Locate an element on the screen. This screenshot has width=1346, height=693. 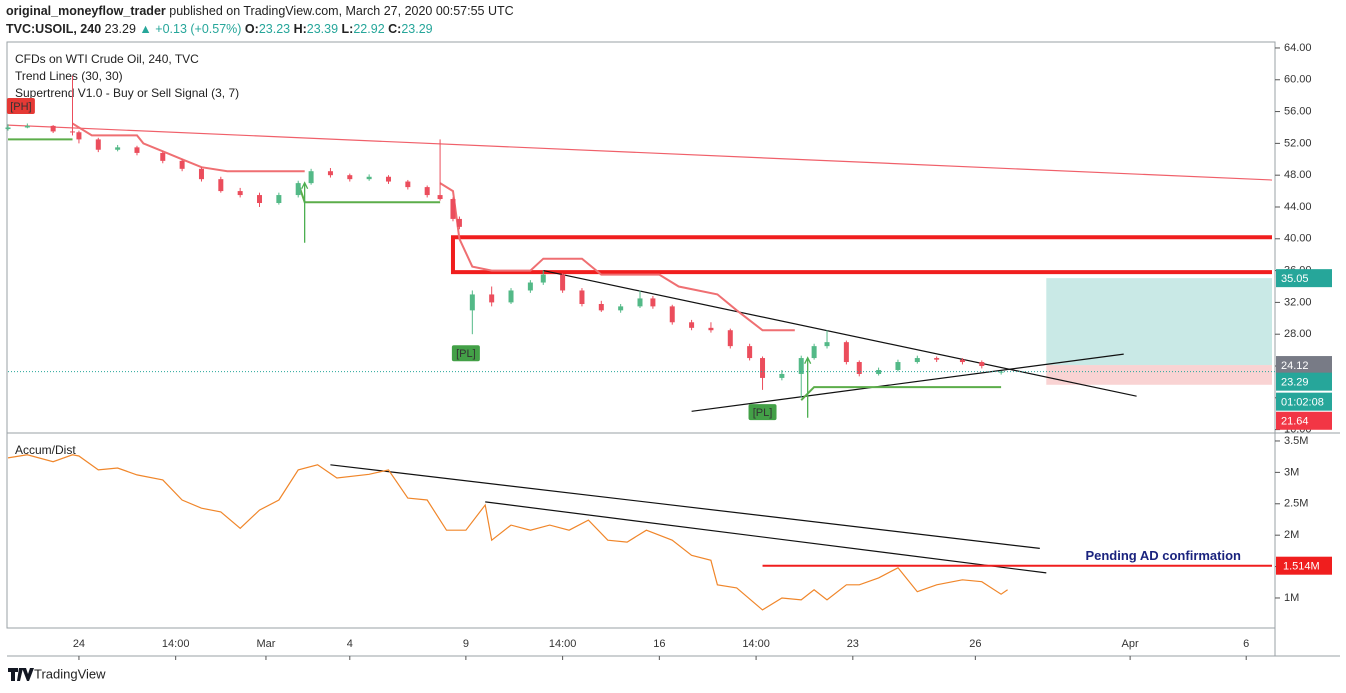
c-value: 23.29 is located at coordinates (416, 29).